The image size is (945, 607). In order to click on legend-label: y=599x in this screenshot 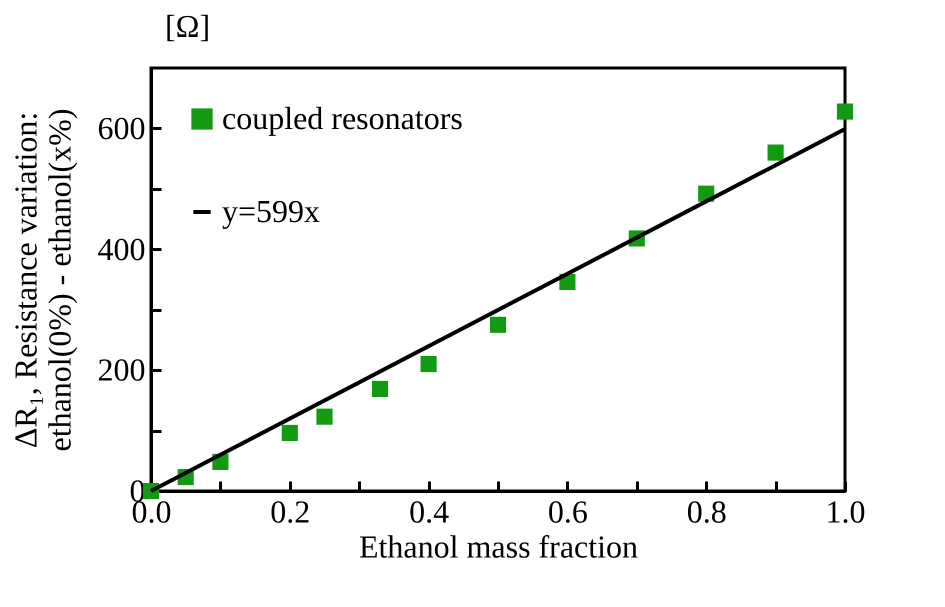, I will do `click(271, 211)`.